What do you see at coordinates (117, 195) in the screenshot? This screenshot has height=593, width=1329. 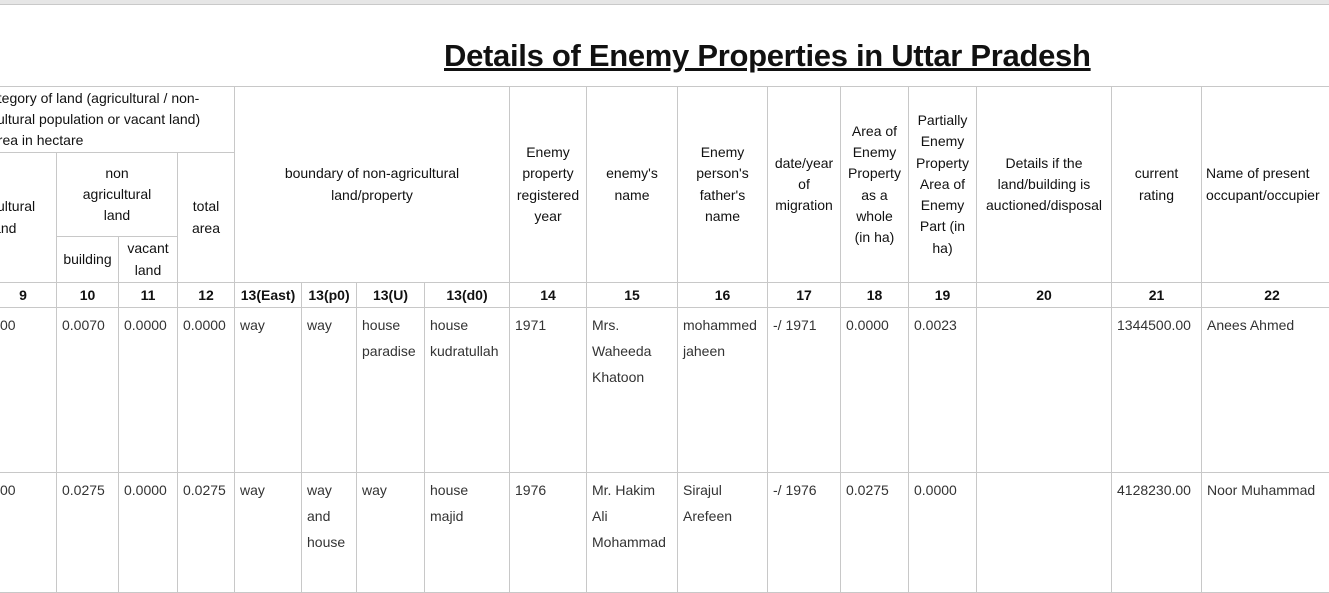 I see `header-non-agricultural-land: non agricultural land` at bounding box center [117, 195].